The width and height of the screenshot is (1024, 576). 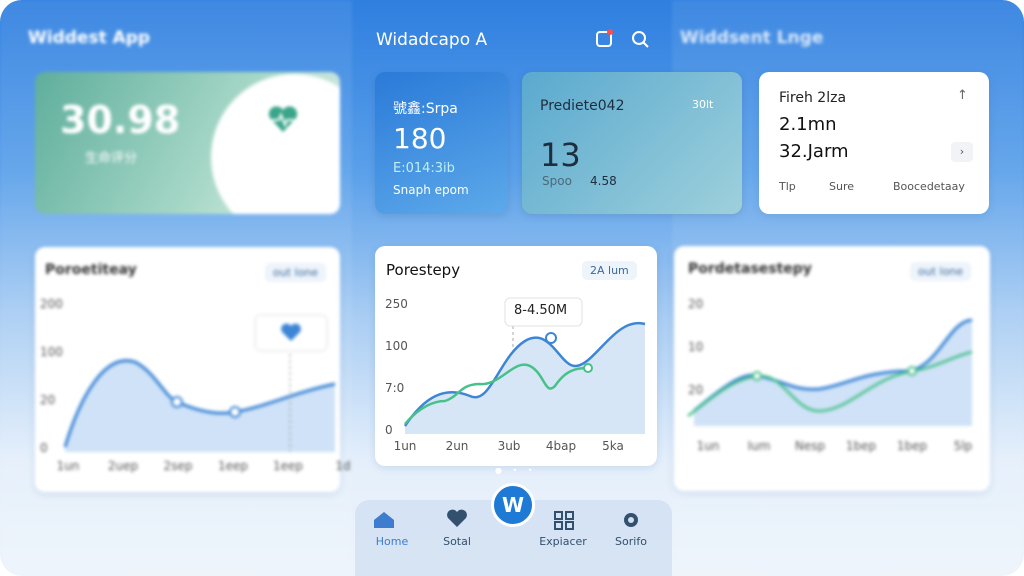 What do you see at coordinates (178, 466) in the screenshot?
I see `x-tick-label: 2sep` at bounding box center [178, 466].